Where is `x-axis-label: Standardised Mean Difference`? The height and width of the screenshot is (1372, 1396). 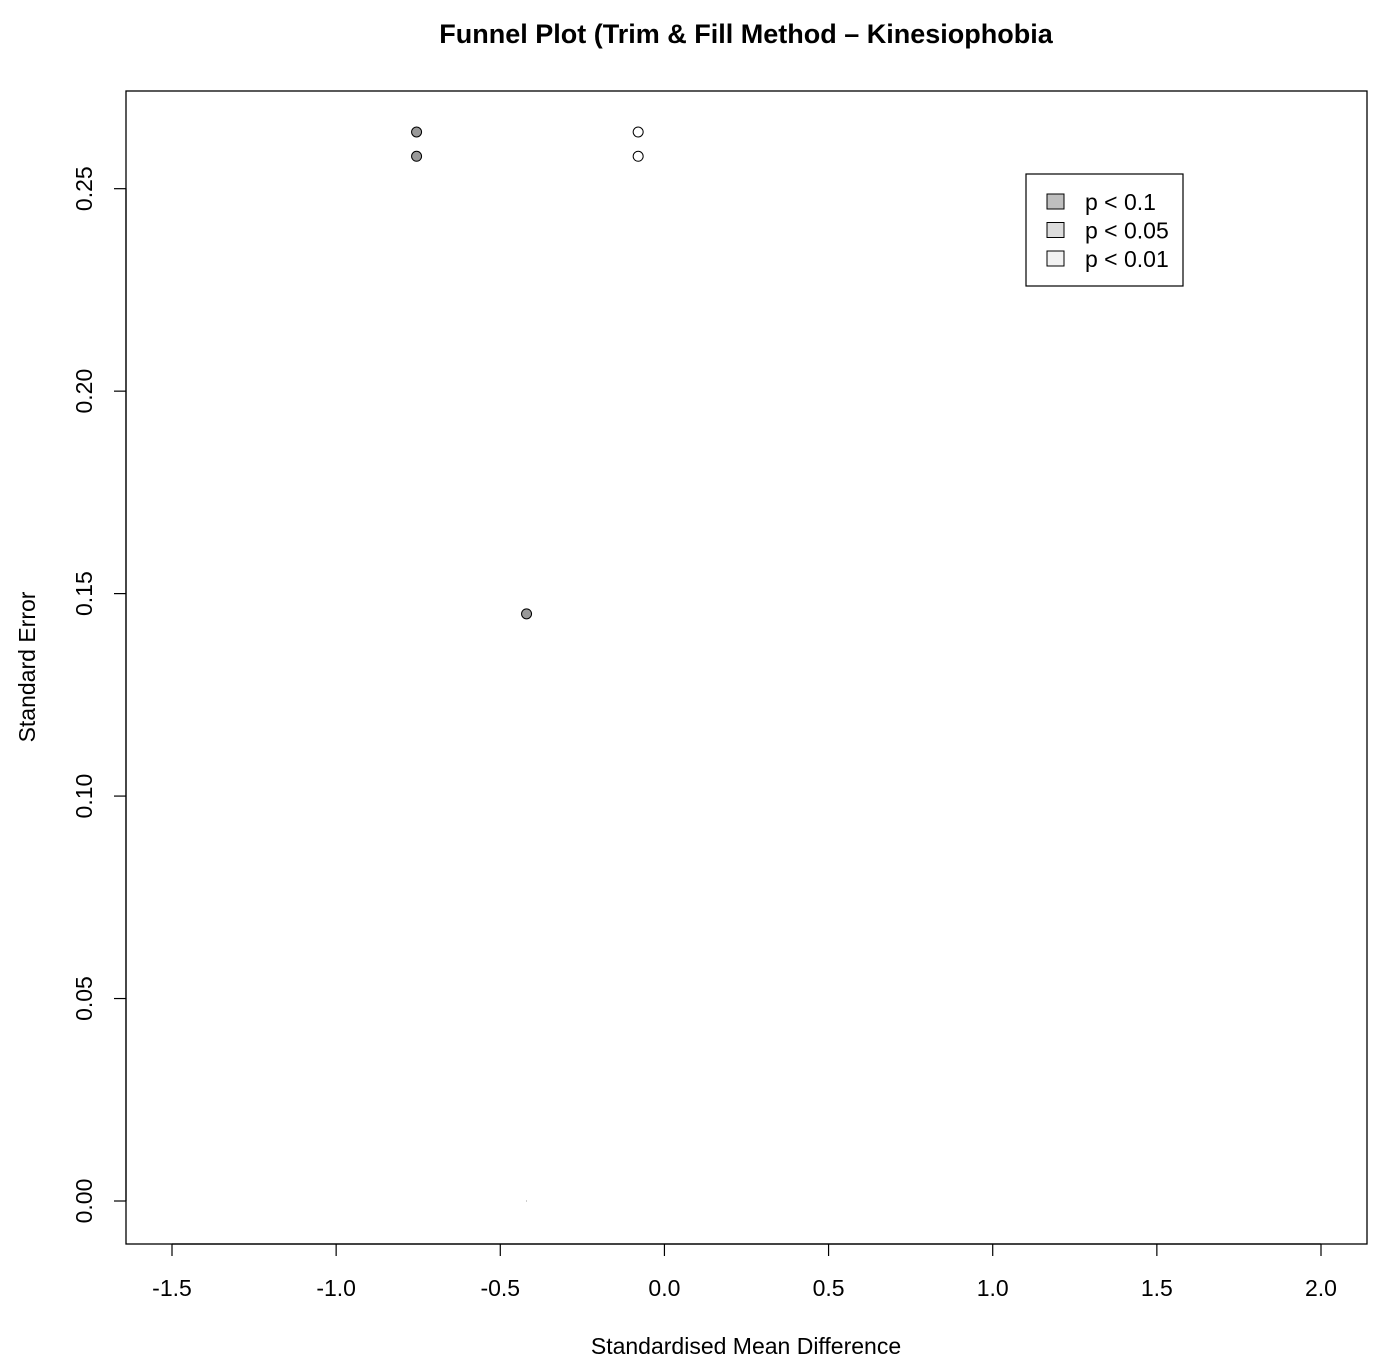
x-axis-label: Standardised Mean Difference is located at coordinates (746, 1346).